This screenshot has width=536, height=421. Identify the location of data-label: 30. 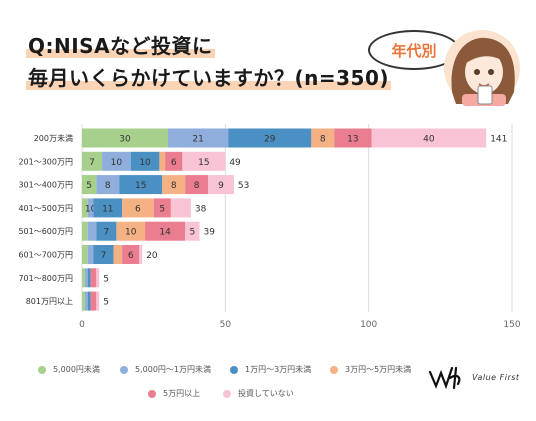
(125, 140).